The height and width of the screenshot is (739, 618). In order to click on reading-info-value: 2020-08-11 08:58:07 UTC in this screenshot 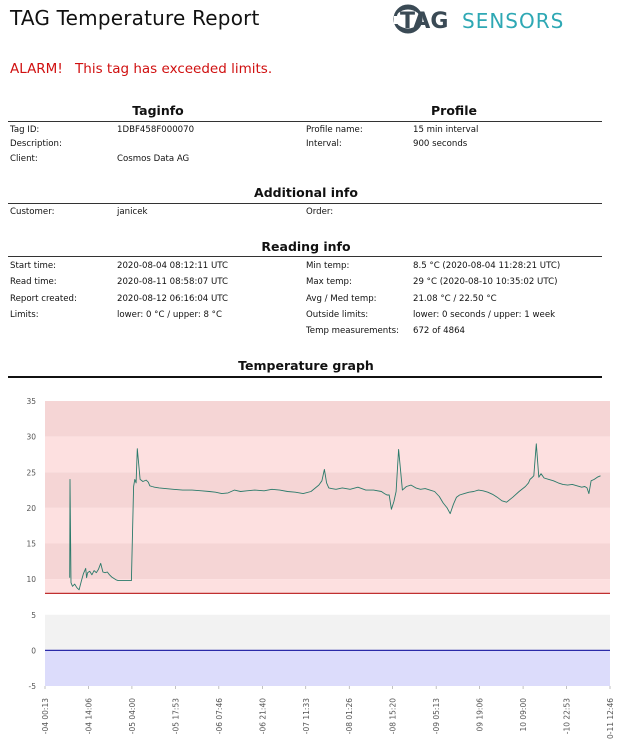, I will do `click(173, 282)`.